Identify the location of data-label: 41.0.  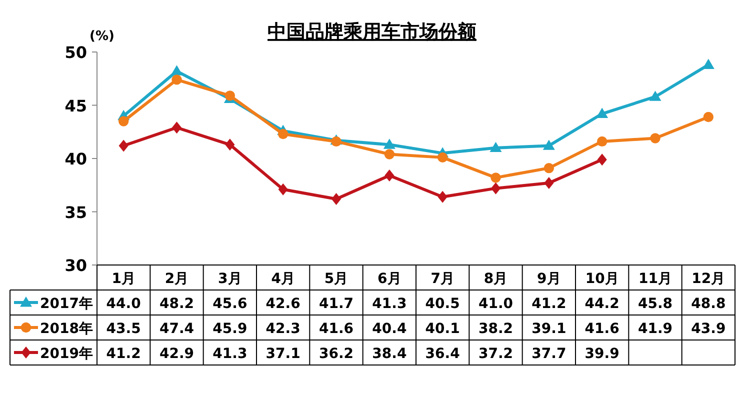
(496, 304).